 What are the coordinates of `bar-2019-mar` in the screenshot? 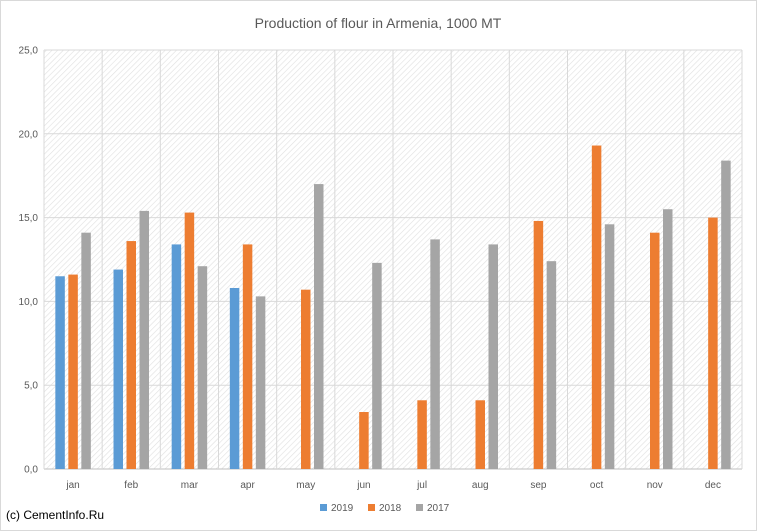 It's located at (176, 356).